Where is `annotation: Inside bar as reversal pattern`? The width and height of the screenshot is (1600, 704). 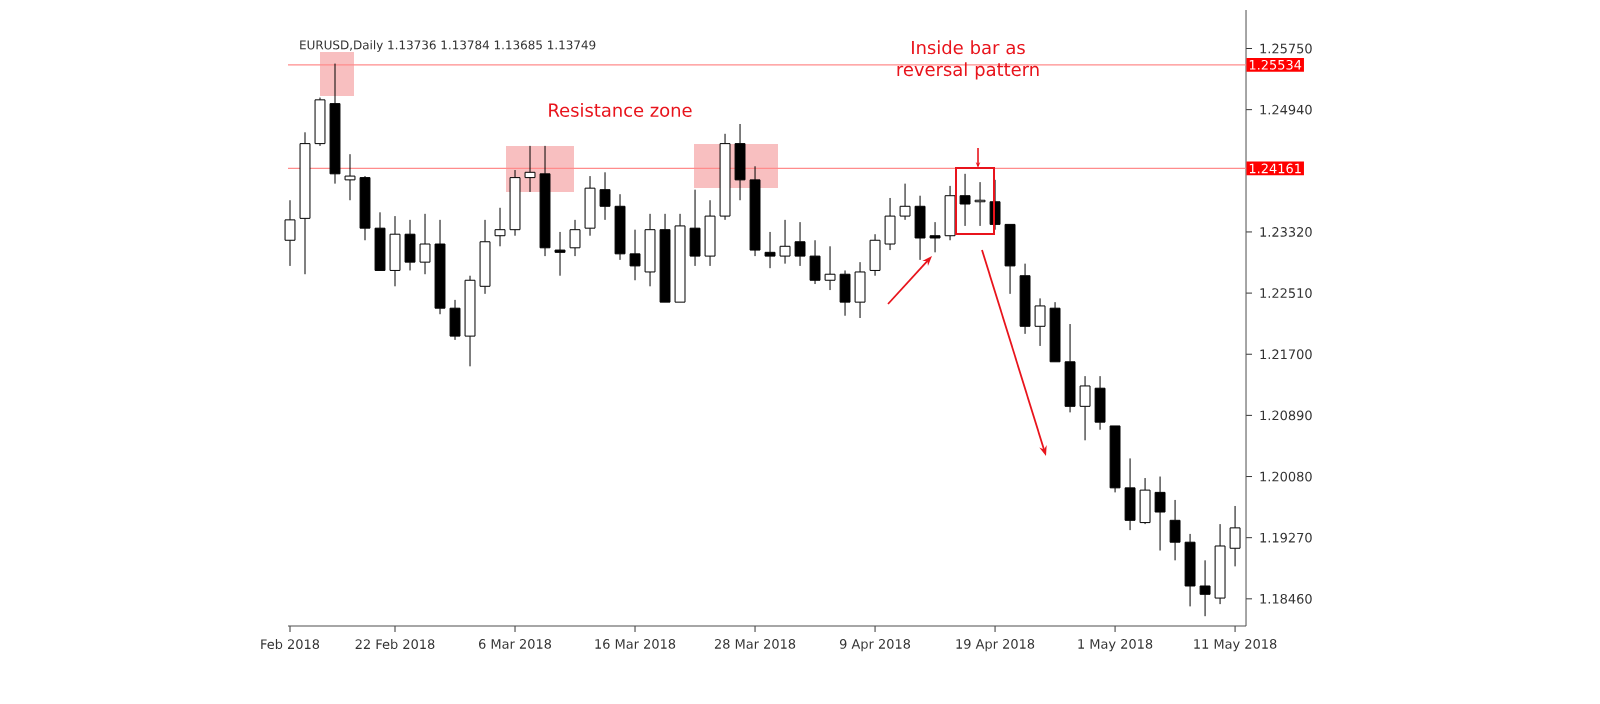
annotation: Inside bar as reversal pattern is located at coordinates (968, 60).